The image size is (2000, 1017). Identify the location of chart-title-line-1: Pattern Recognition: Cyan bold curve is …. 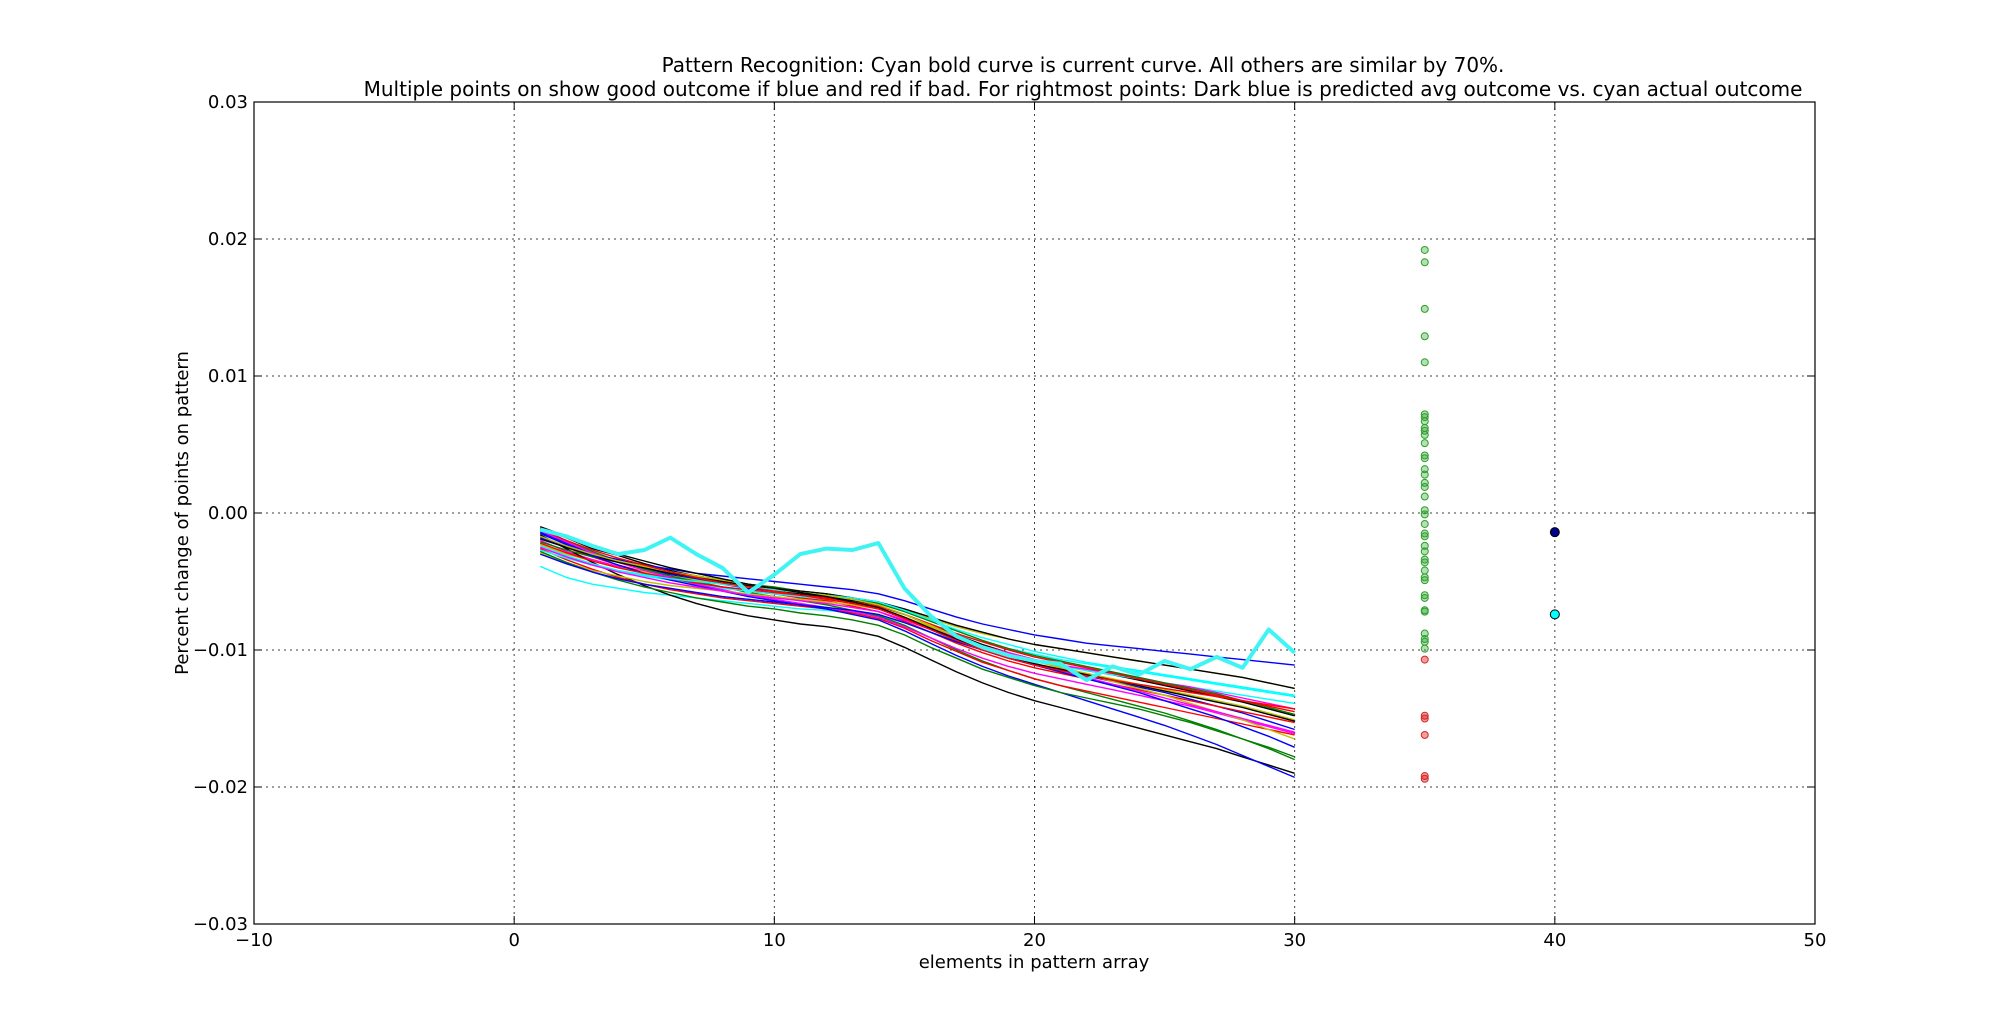
(1083, 65).